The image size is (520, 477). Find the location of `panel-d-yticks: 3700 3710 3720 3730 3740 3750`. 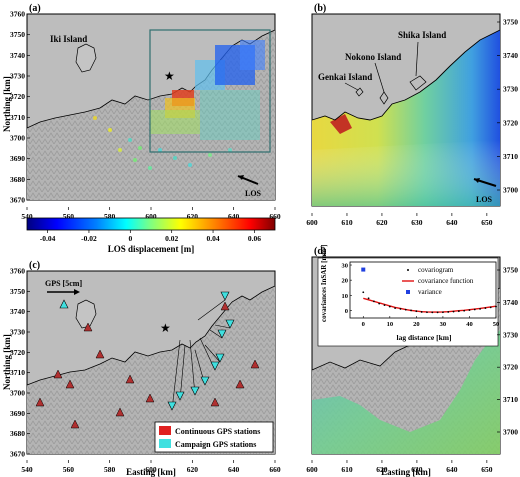

panel-d-yticks: 3700 3710 3720 3730 3740 3750 is located at coordinates (507, 351).